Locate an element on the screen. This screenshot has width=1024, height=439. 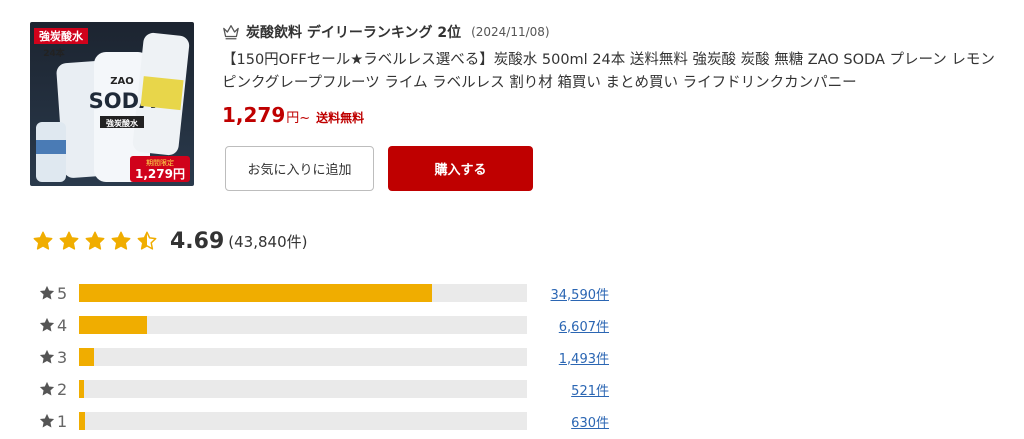
histogram-row-4: 4 6,607件 is located at coordinates (323, 325).